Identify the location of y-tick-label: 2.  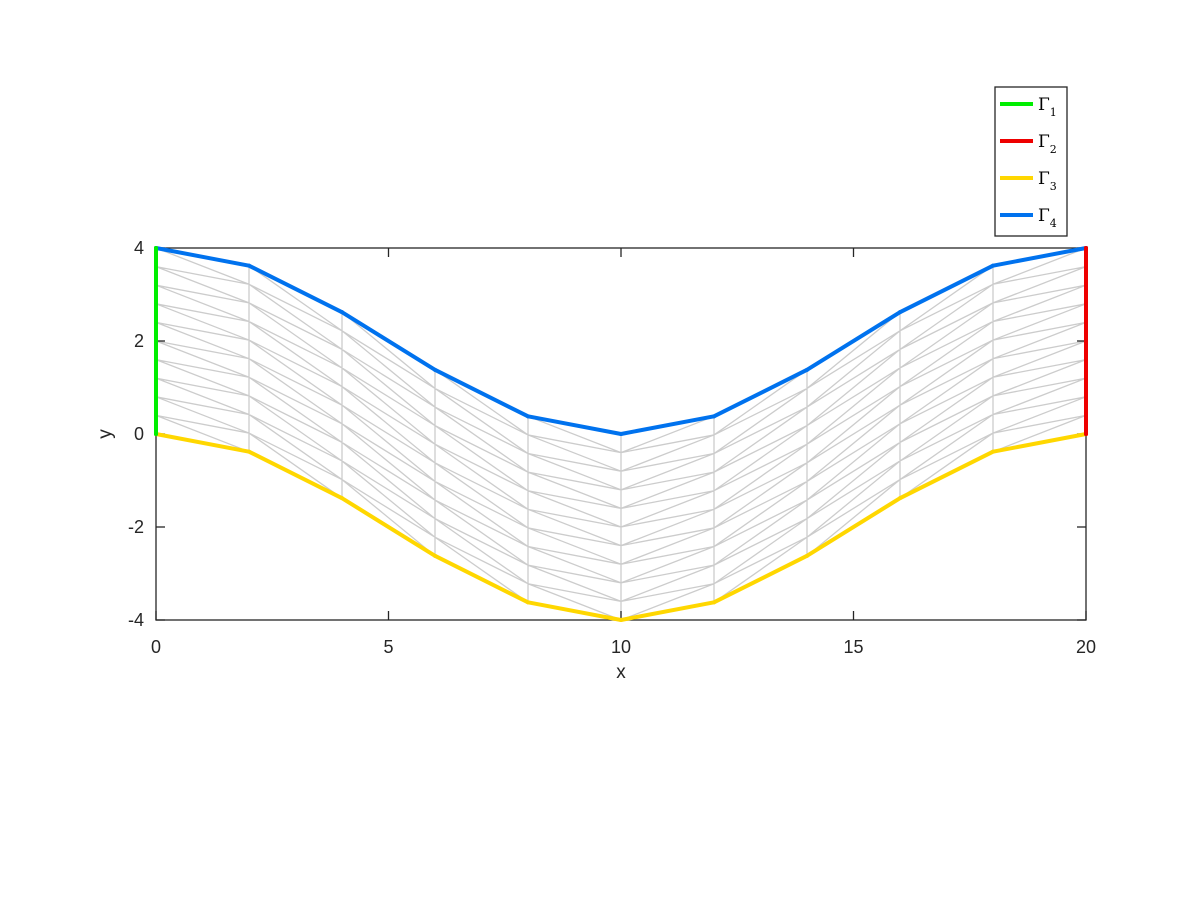
(139, 341).